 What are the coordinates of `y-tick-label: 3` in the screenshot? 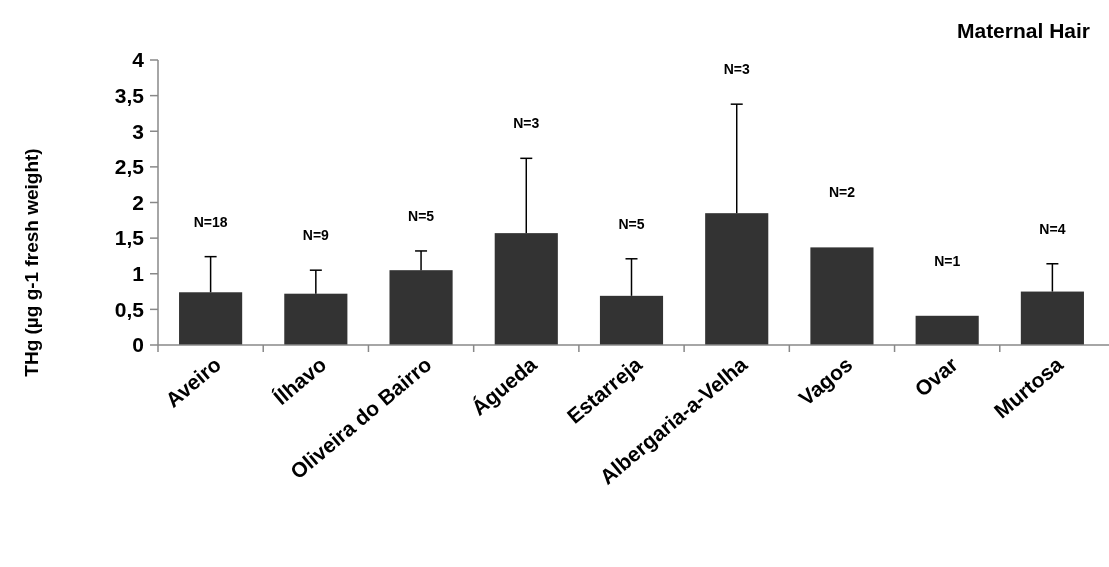 It's located at (138, 131).